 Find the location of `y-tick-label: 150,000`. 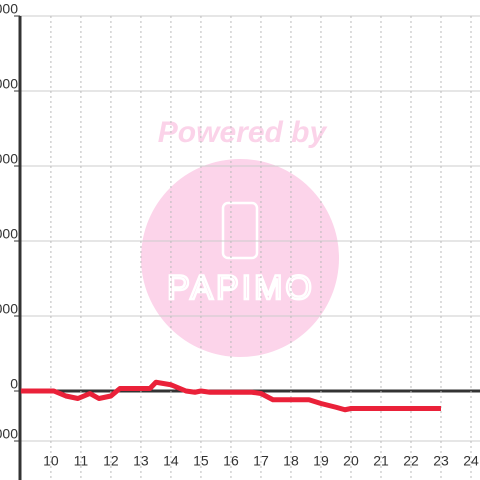

y-tick-label: 150,000 is located at coordinates (9, 9).